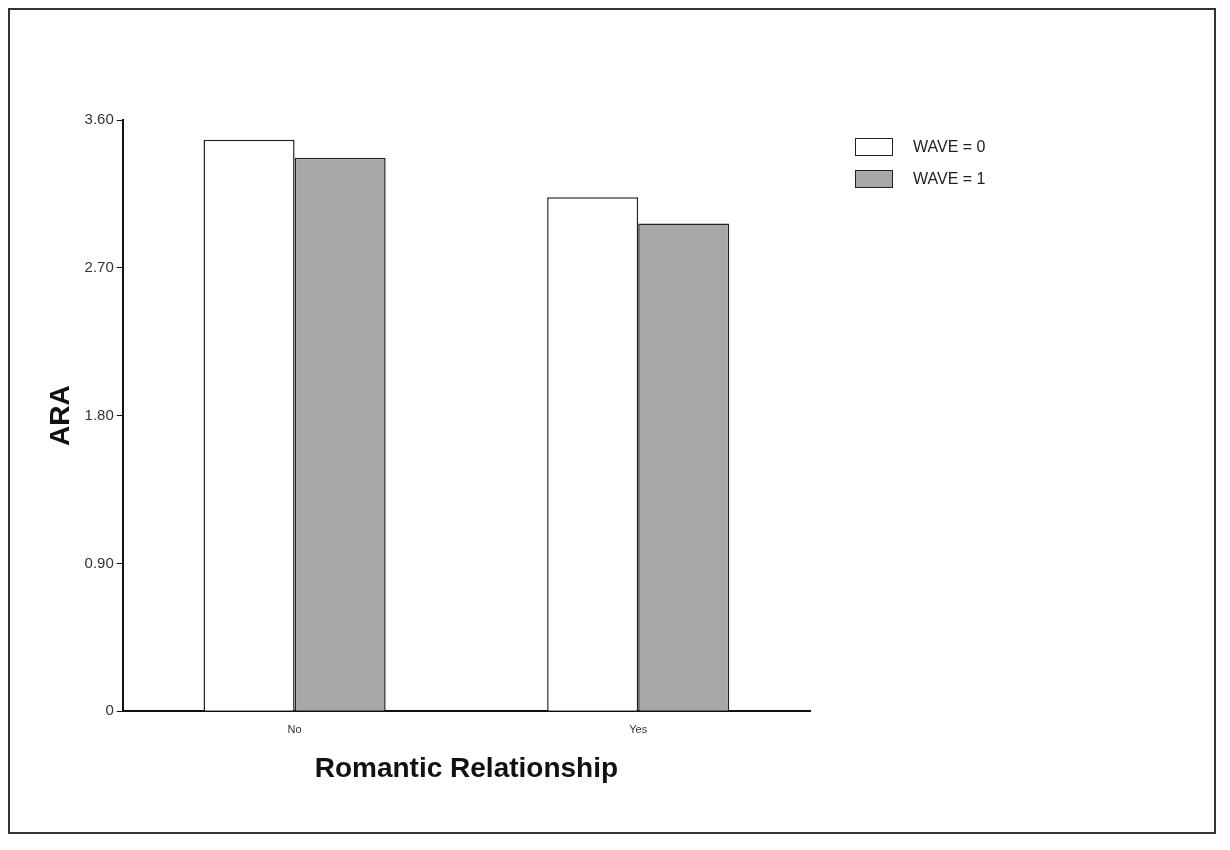  What do you see at coordinates (99, 414) in the screenshot?
I see `y-tick-label: 1.80` at bounding box center [99, 414].